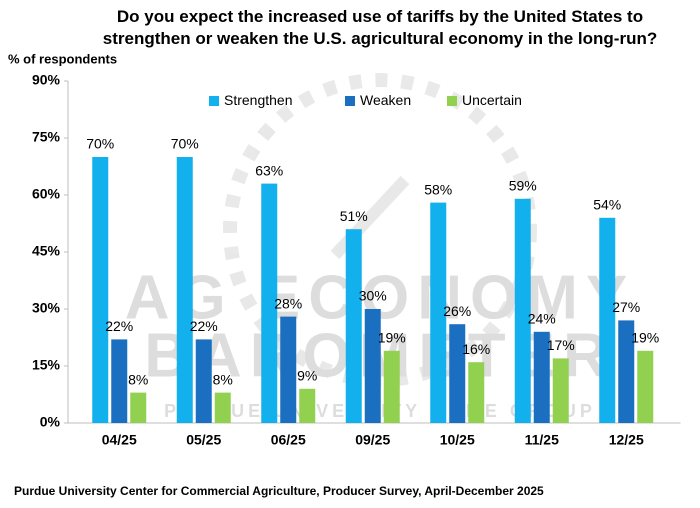  I want to click on y-tick-label: 15%, so click(46, 365).